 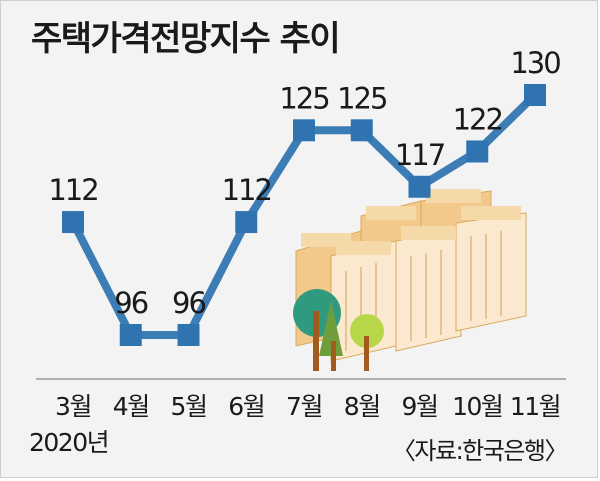 I want to click on x-tick-label: 6월, so click(x=246, y=406).